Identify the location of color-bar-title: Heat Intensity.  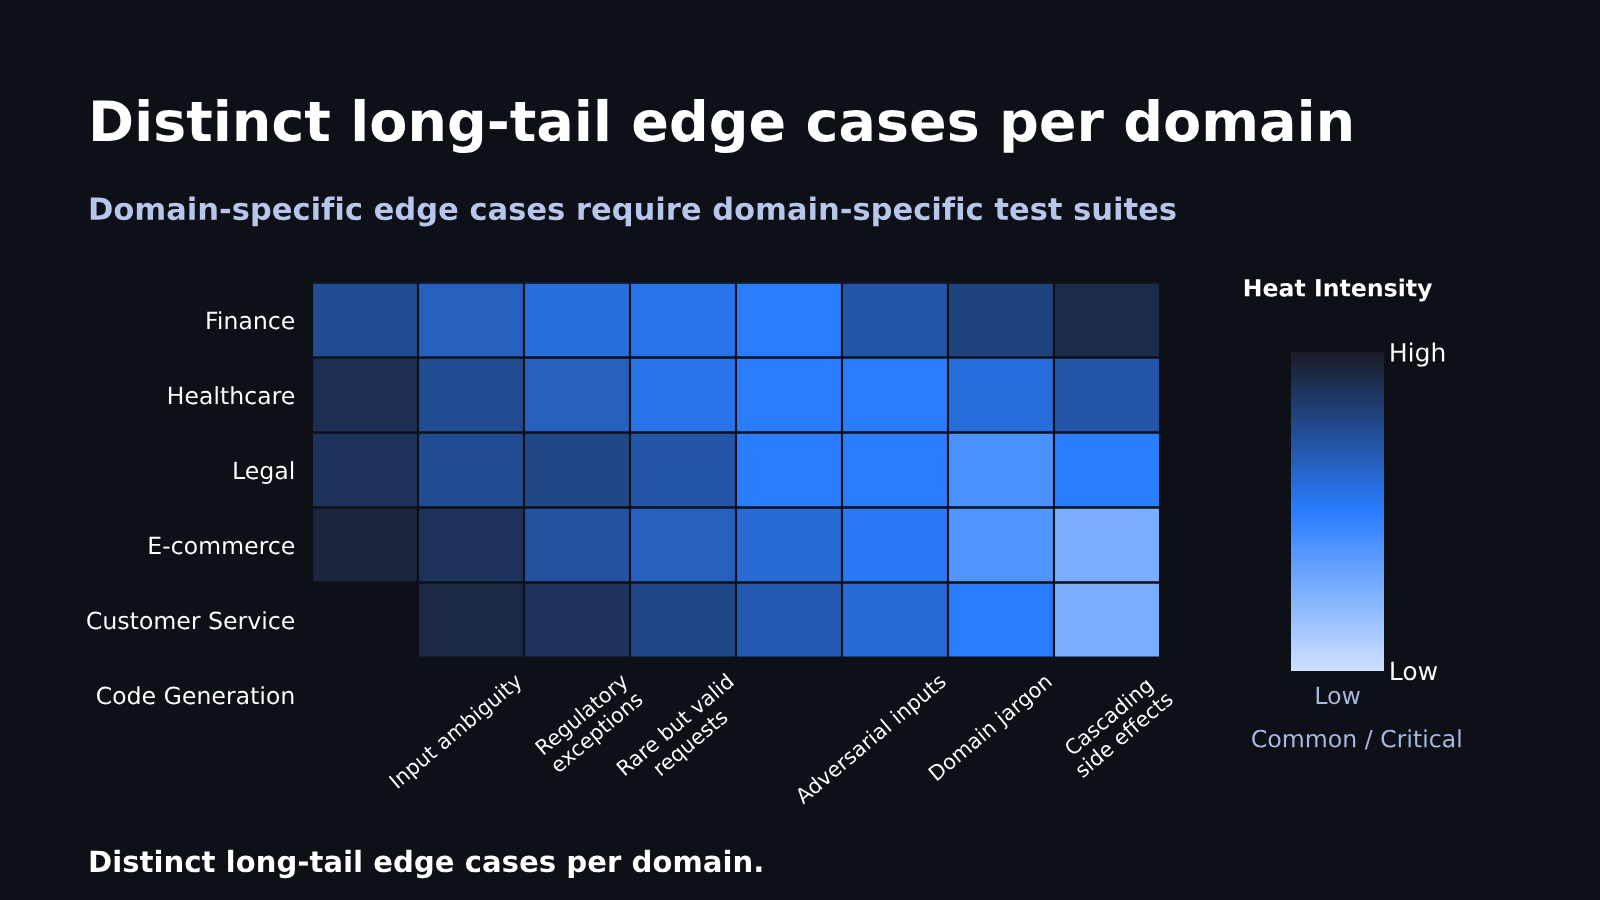
(1338, 290).